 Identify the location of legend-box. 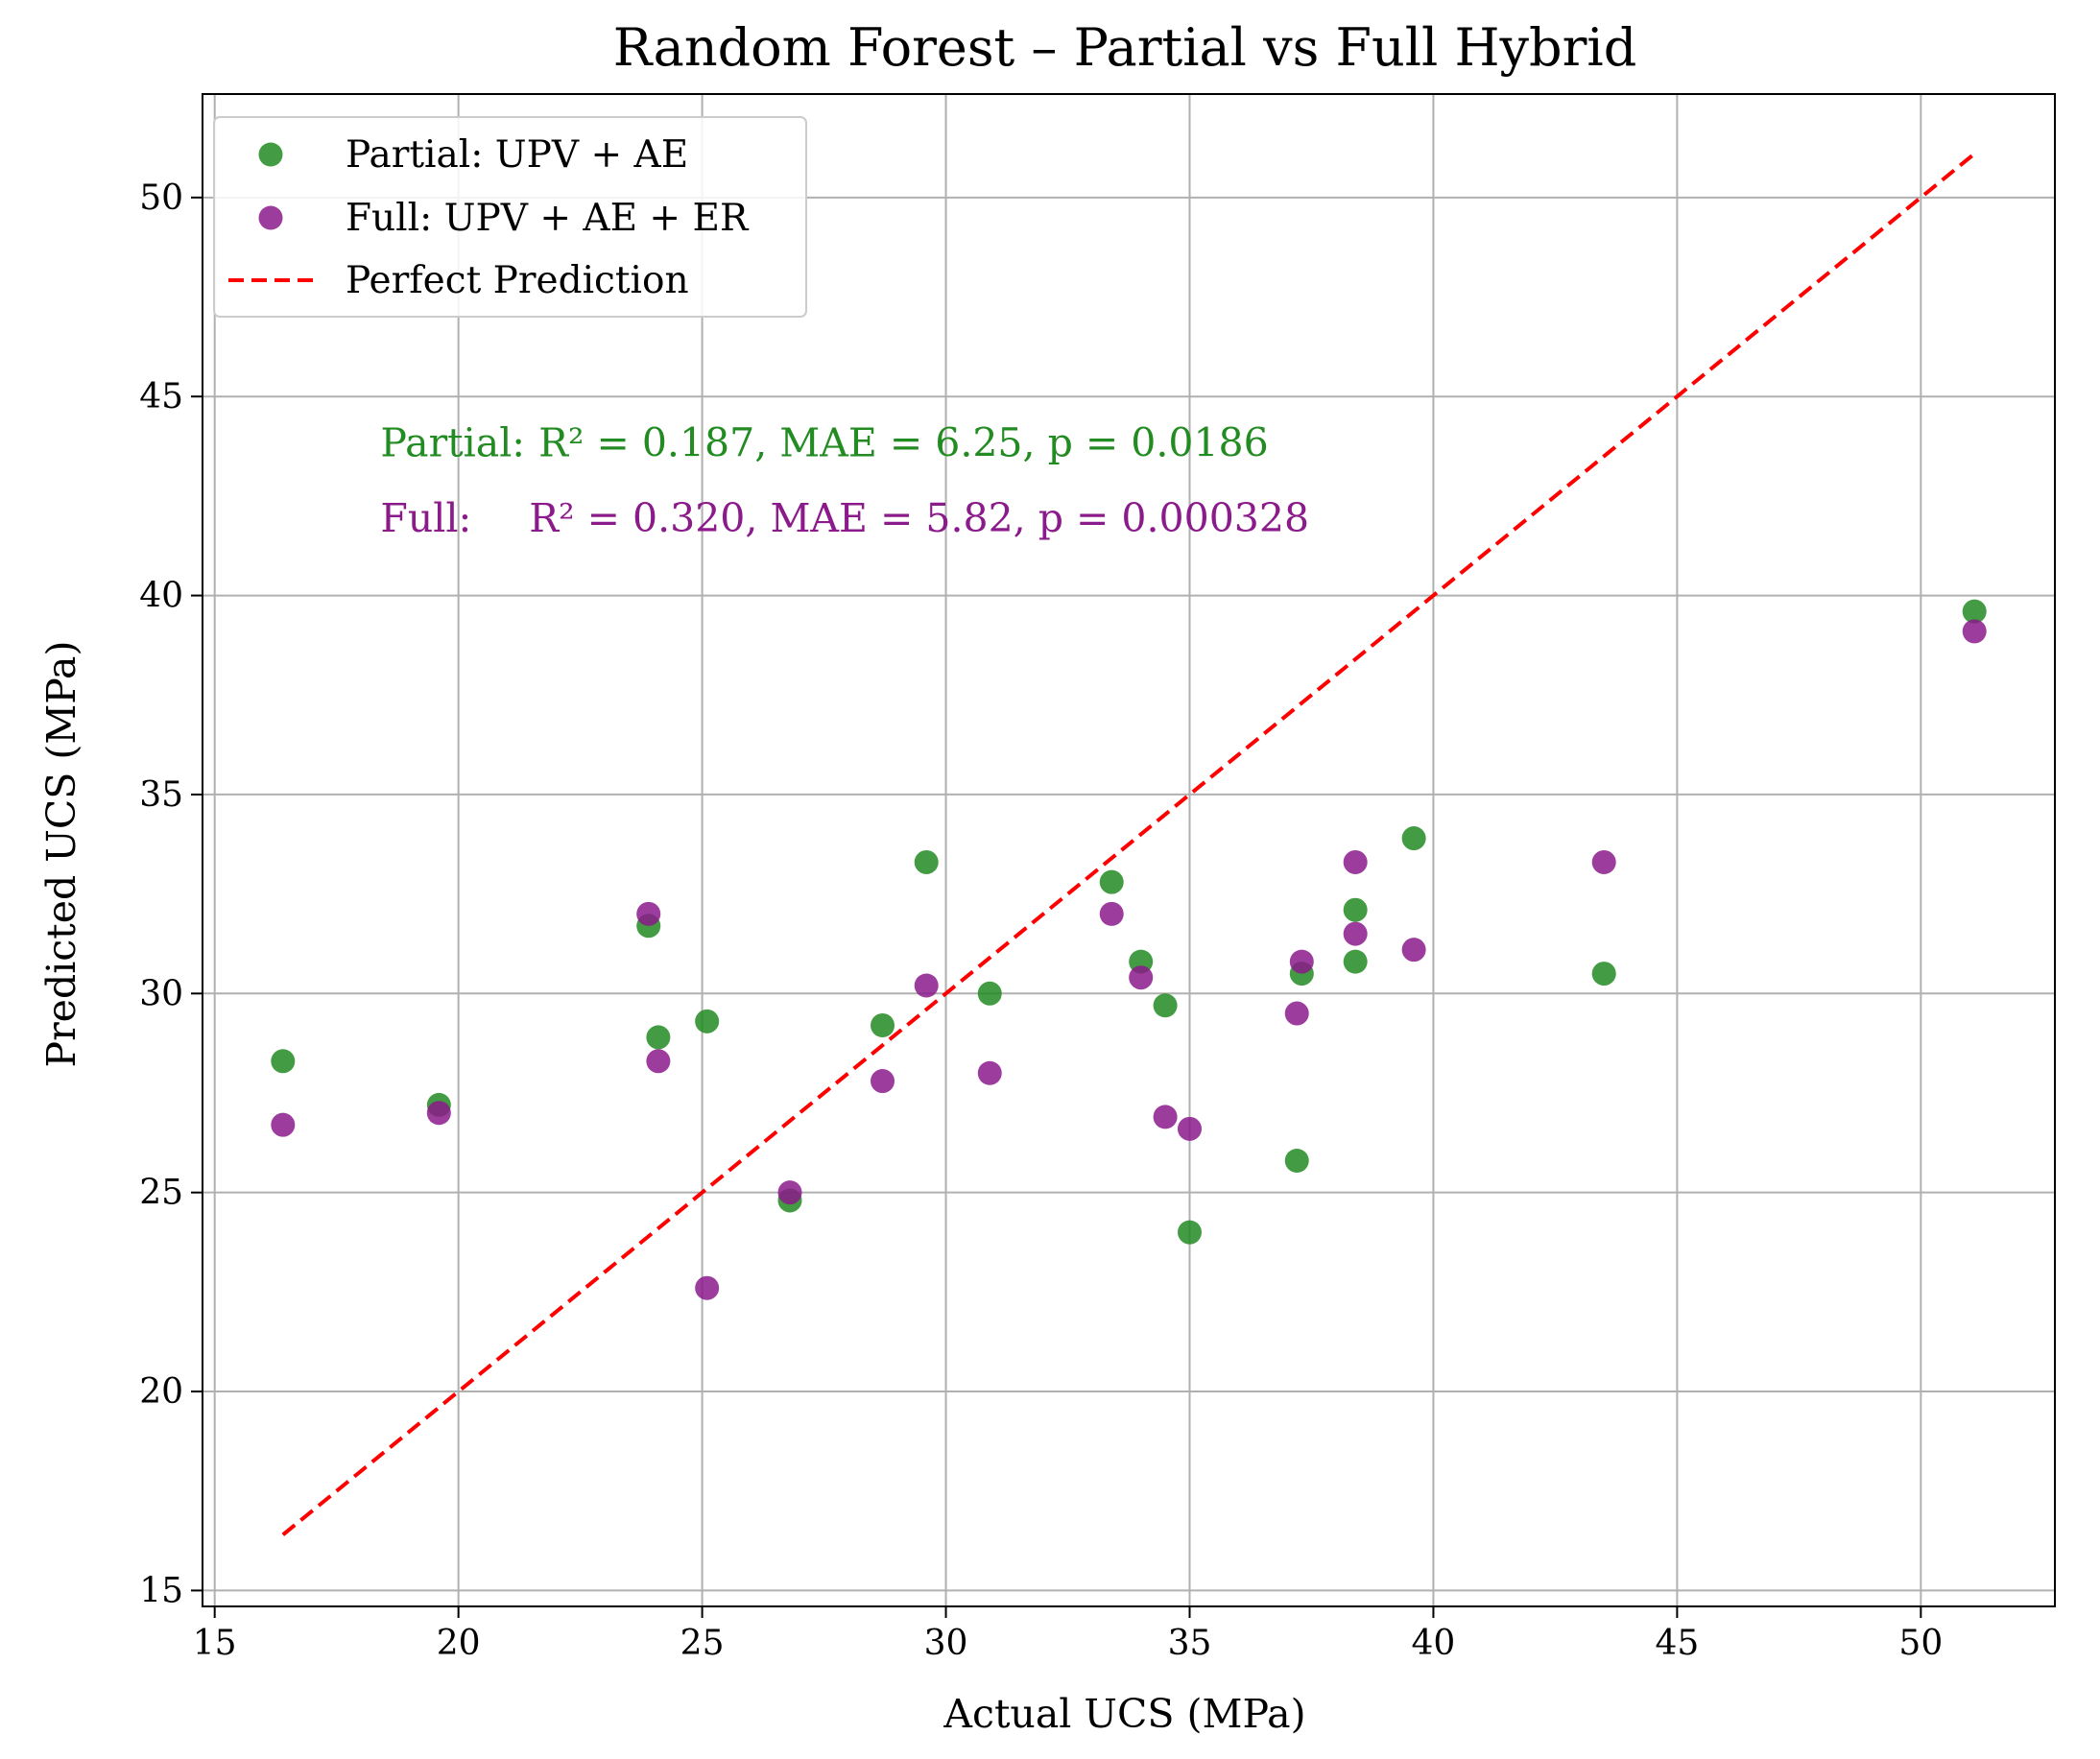
(510, 217).